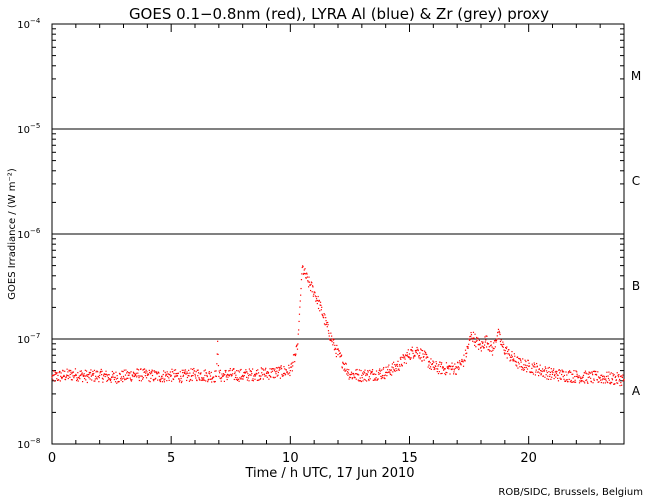 This screenshot has height=500, width=650. I want to click on flare-class-c: C, so click(636, 181).